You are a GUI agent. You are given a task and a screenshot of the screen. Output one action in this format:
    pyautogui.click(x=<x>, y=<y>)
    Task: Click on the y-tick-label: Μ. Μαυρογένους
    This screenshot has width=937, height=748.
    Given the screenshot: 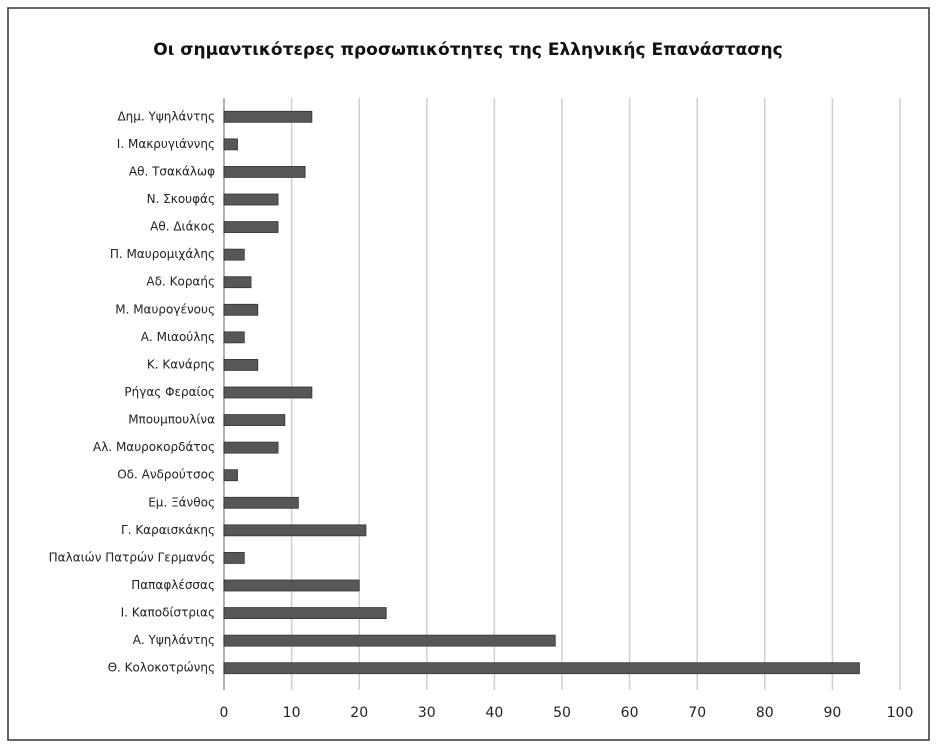 What is the action you would take?
    pyautogui.click(x=165, y=309)
    